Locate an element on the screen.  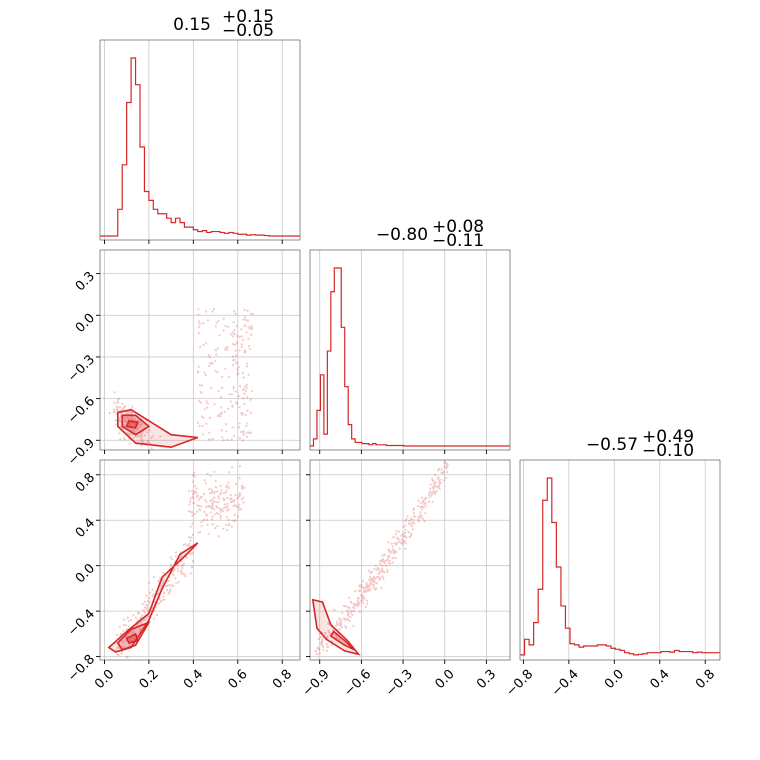
panel-content is located at coordinates (176, 561).